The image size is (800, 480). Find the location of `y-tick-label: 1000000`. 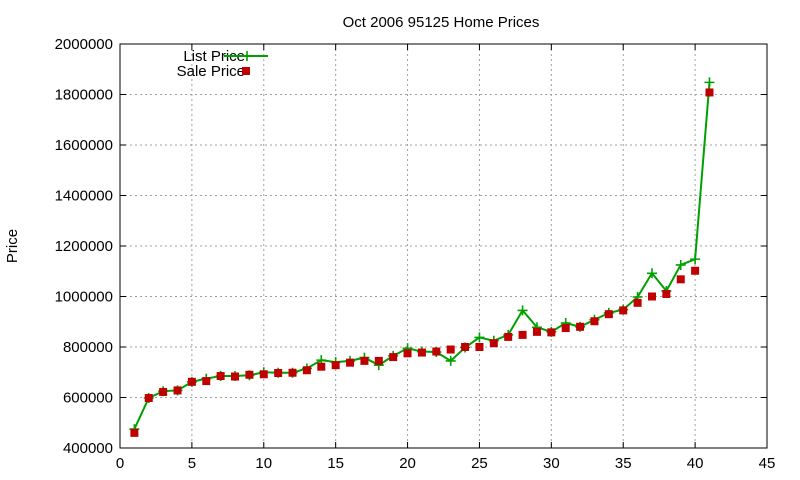

y-tick-label: 1000000 is located at coordinates (84, 297).